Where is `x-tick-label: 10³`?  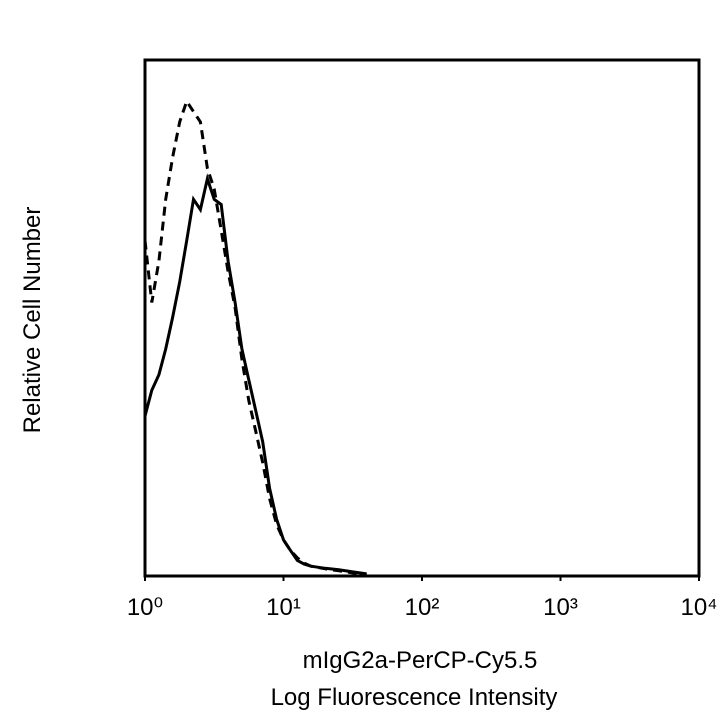
x-tick-label: 10³ is located at coordinates (560, 607).